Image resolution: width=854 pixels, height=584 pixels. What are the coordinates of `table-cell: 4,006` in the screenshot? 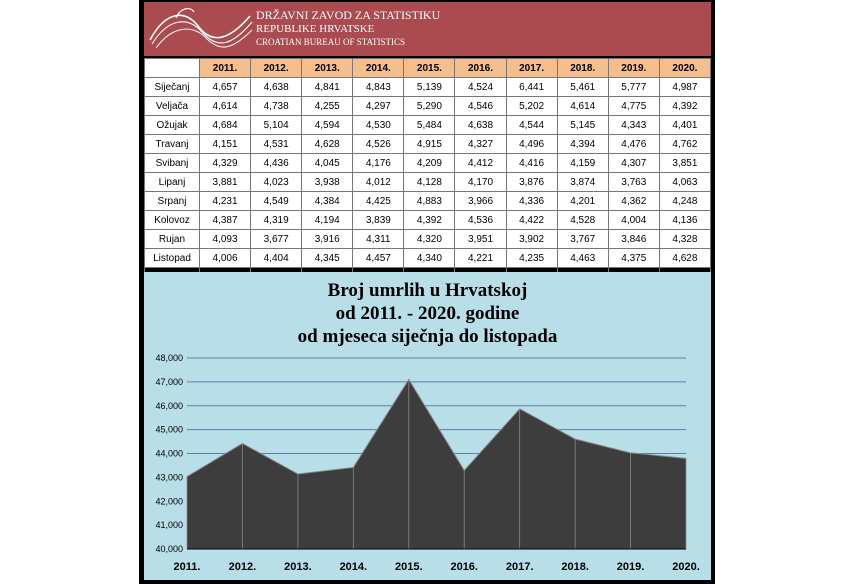 It's located at (225, 258).